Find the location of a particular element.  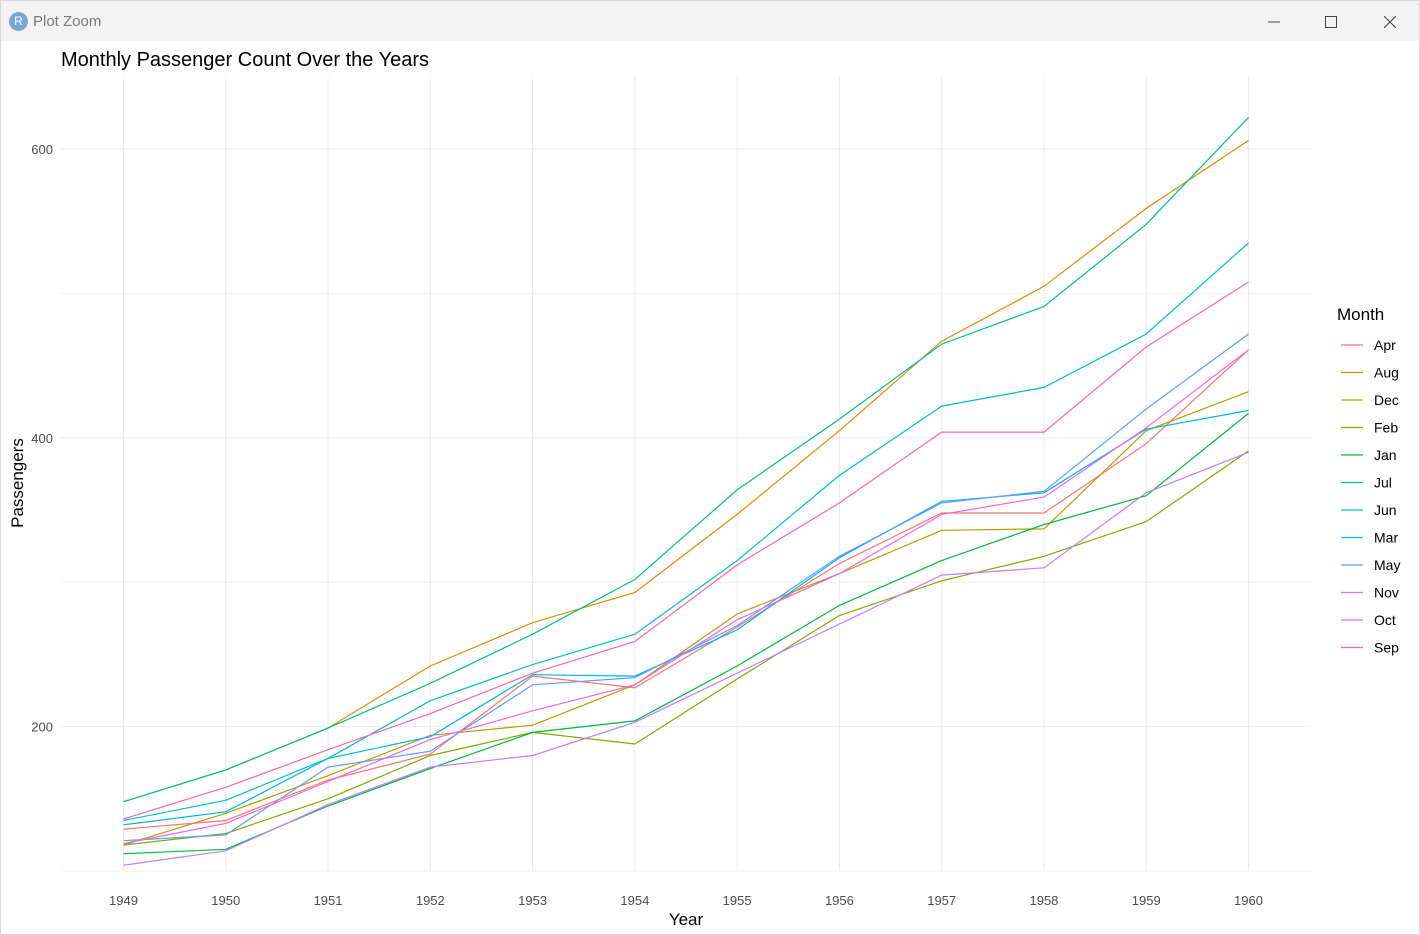

legend-label-jun: Jun is located at coordinates (1385, 510).